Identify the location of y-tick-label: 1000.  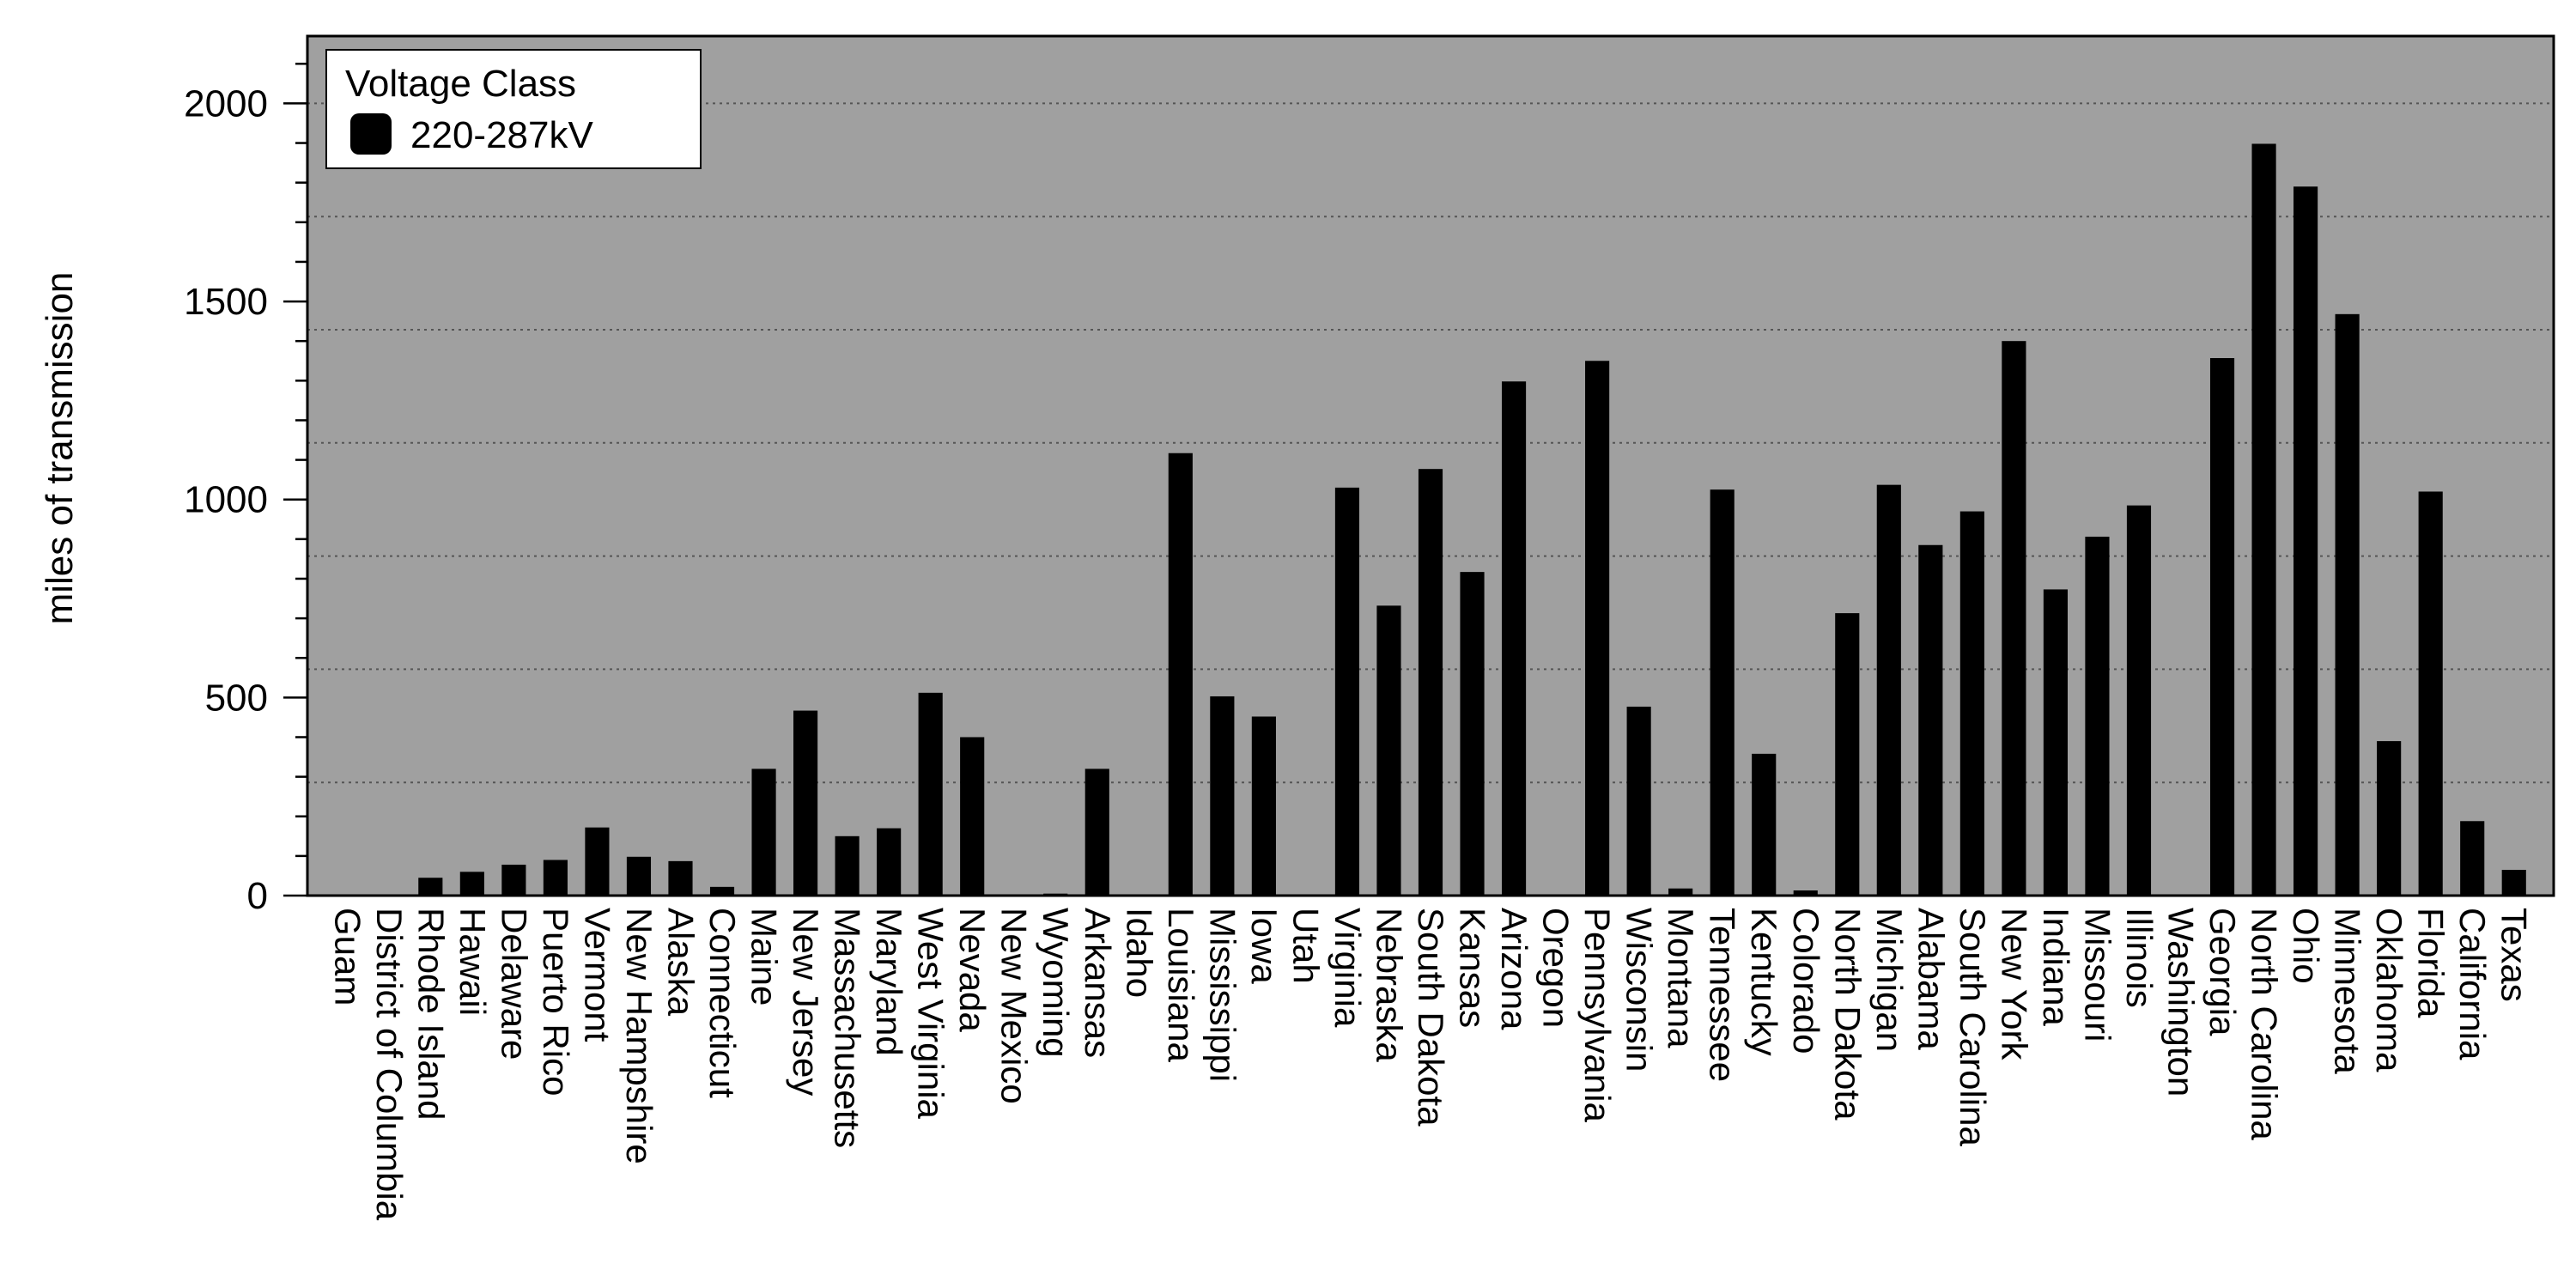
(226, 500).